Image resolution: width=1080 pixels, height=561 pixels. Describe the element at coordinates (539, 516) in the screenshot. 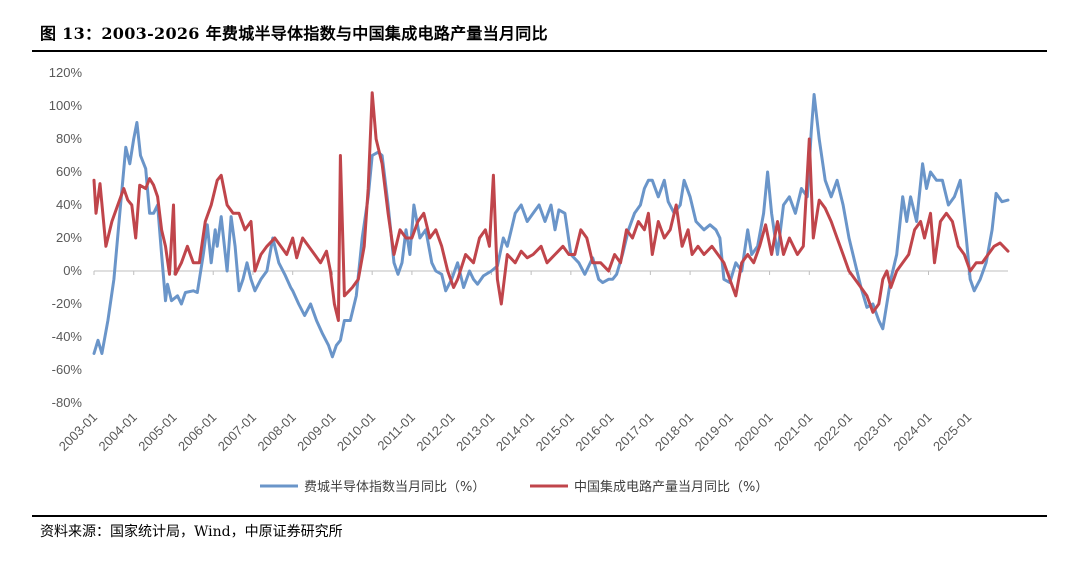

I see `bottom-rule` at that location.